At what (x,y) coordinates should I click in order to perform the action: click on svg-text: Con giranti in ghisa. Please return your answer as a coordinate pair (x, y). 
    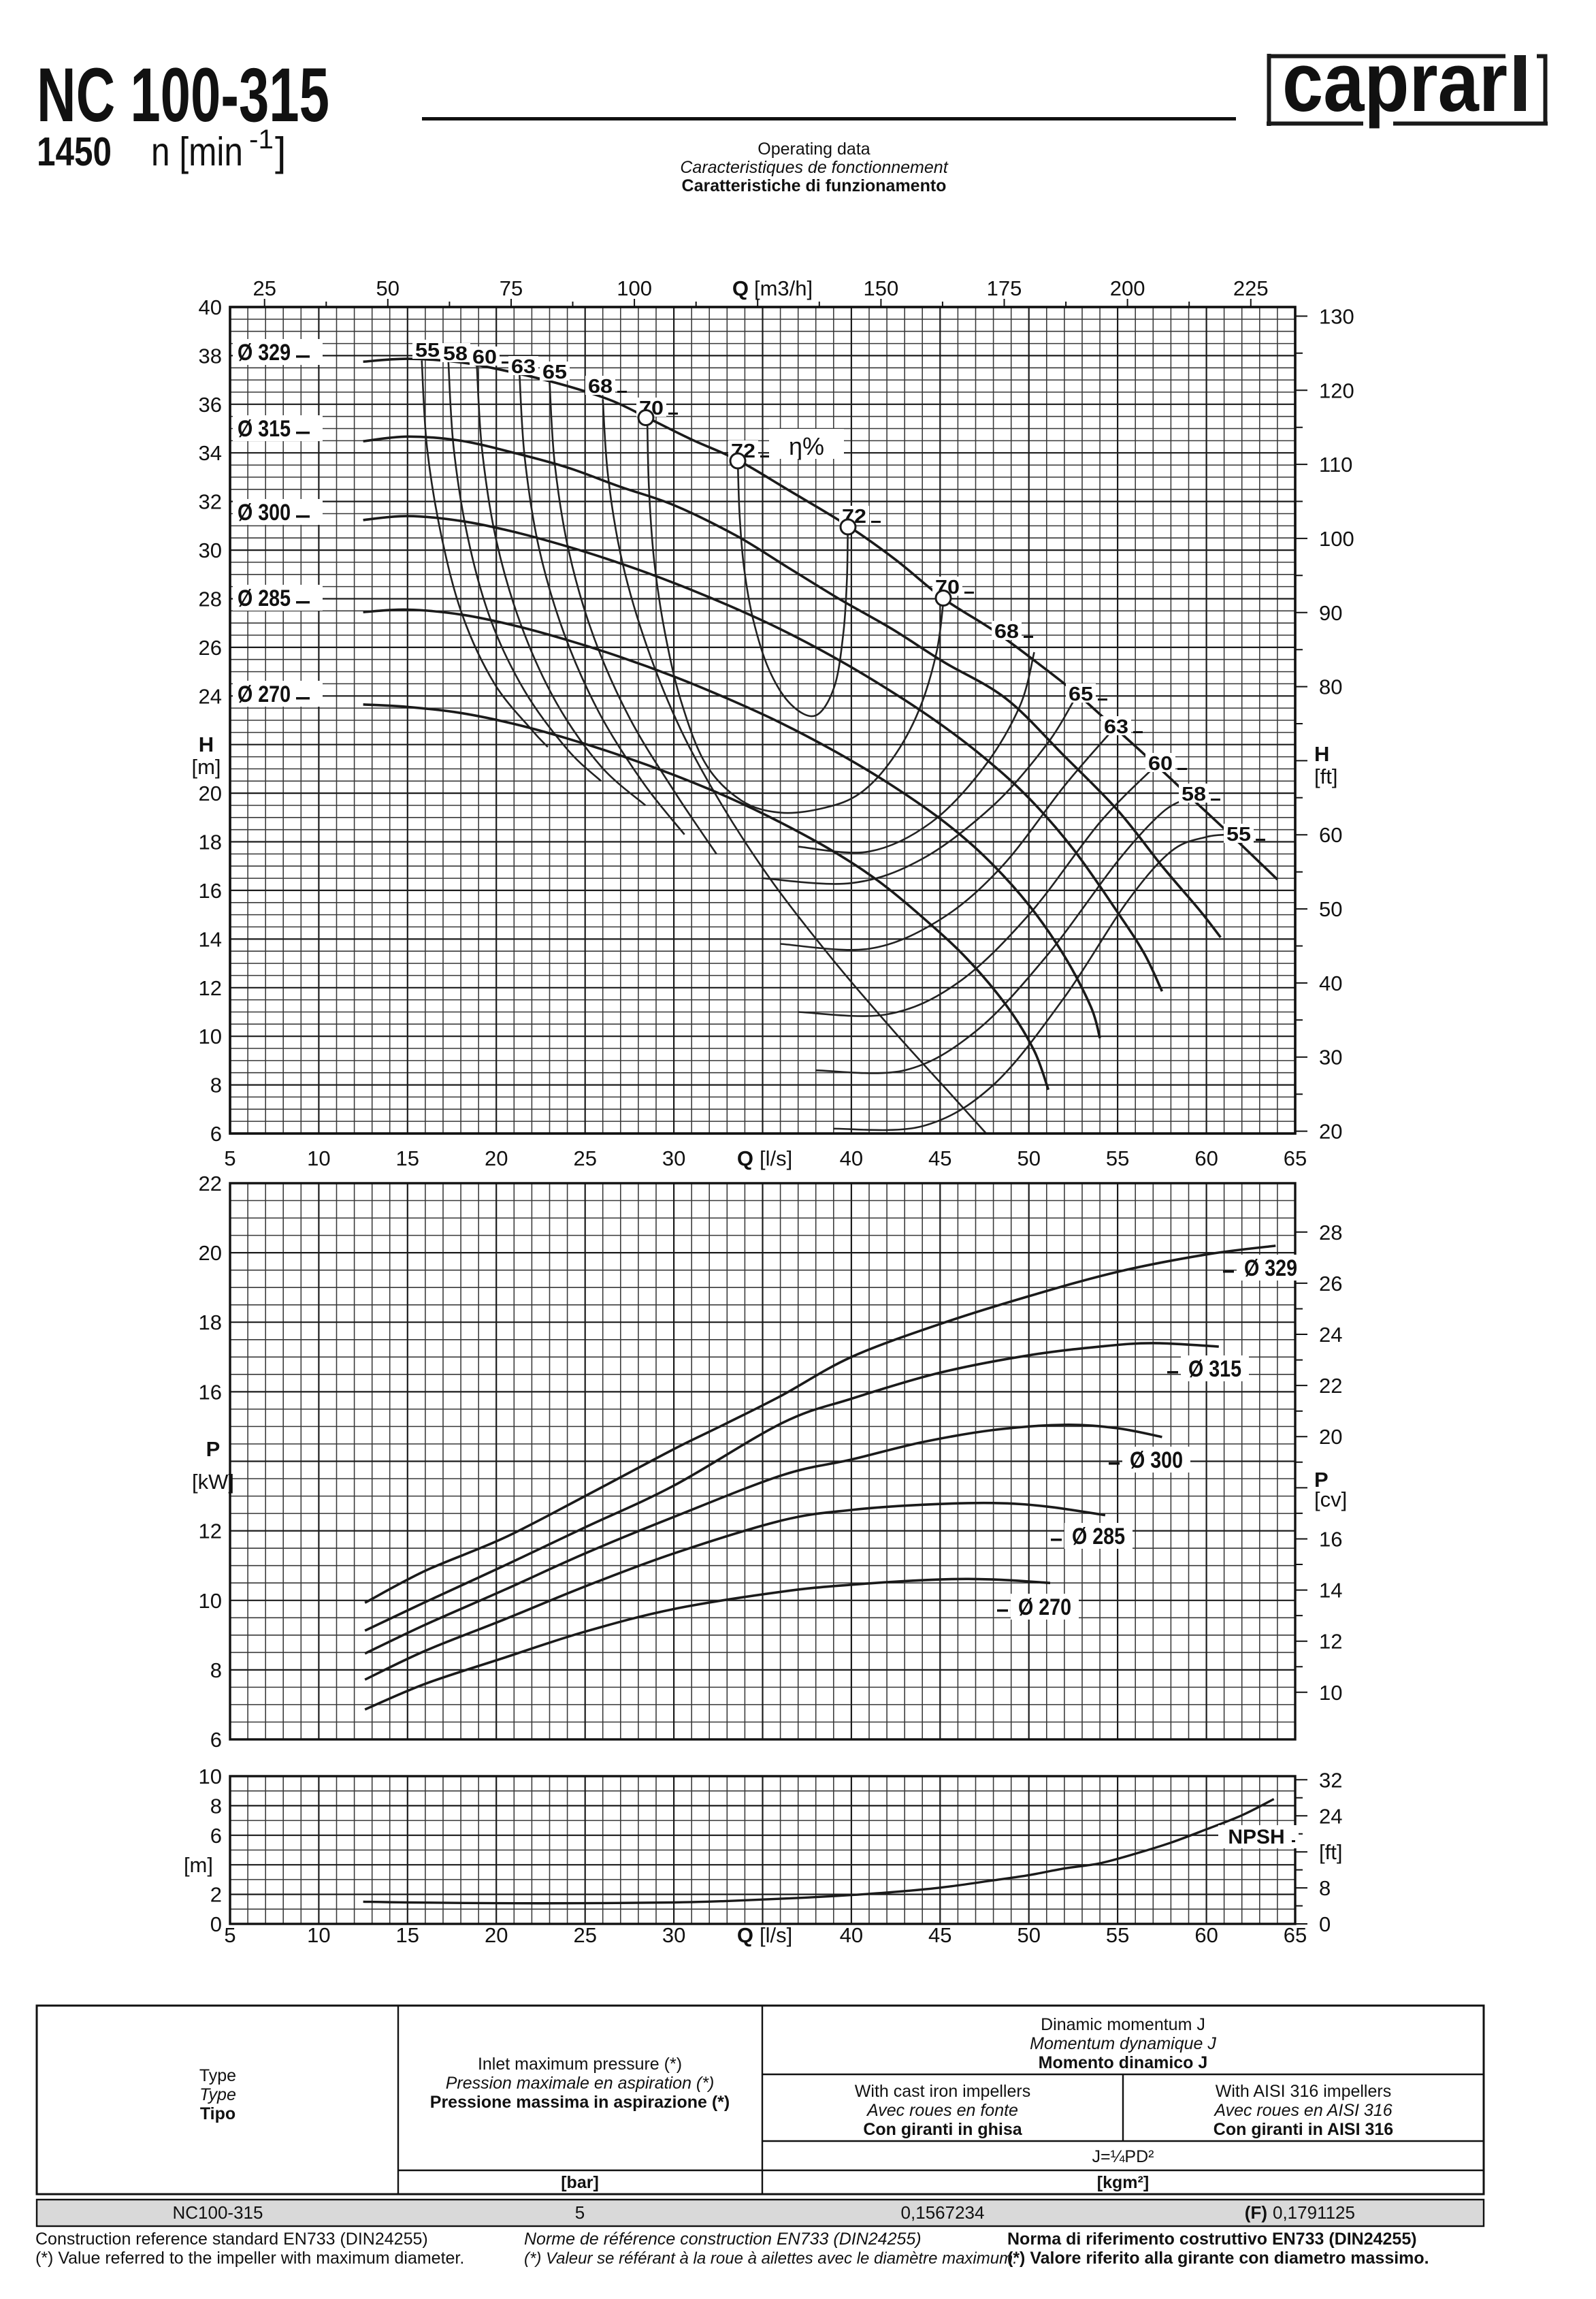
    Looking at the image, I should click on (942, 2129).